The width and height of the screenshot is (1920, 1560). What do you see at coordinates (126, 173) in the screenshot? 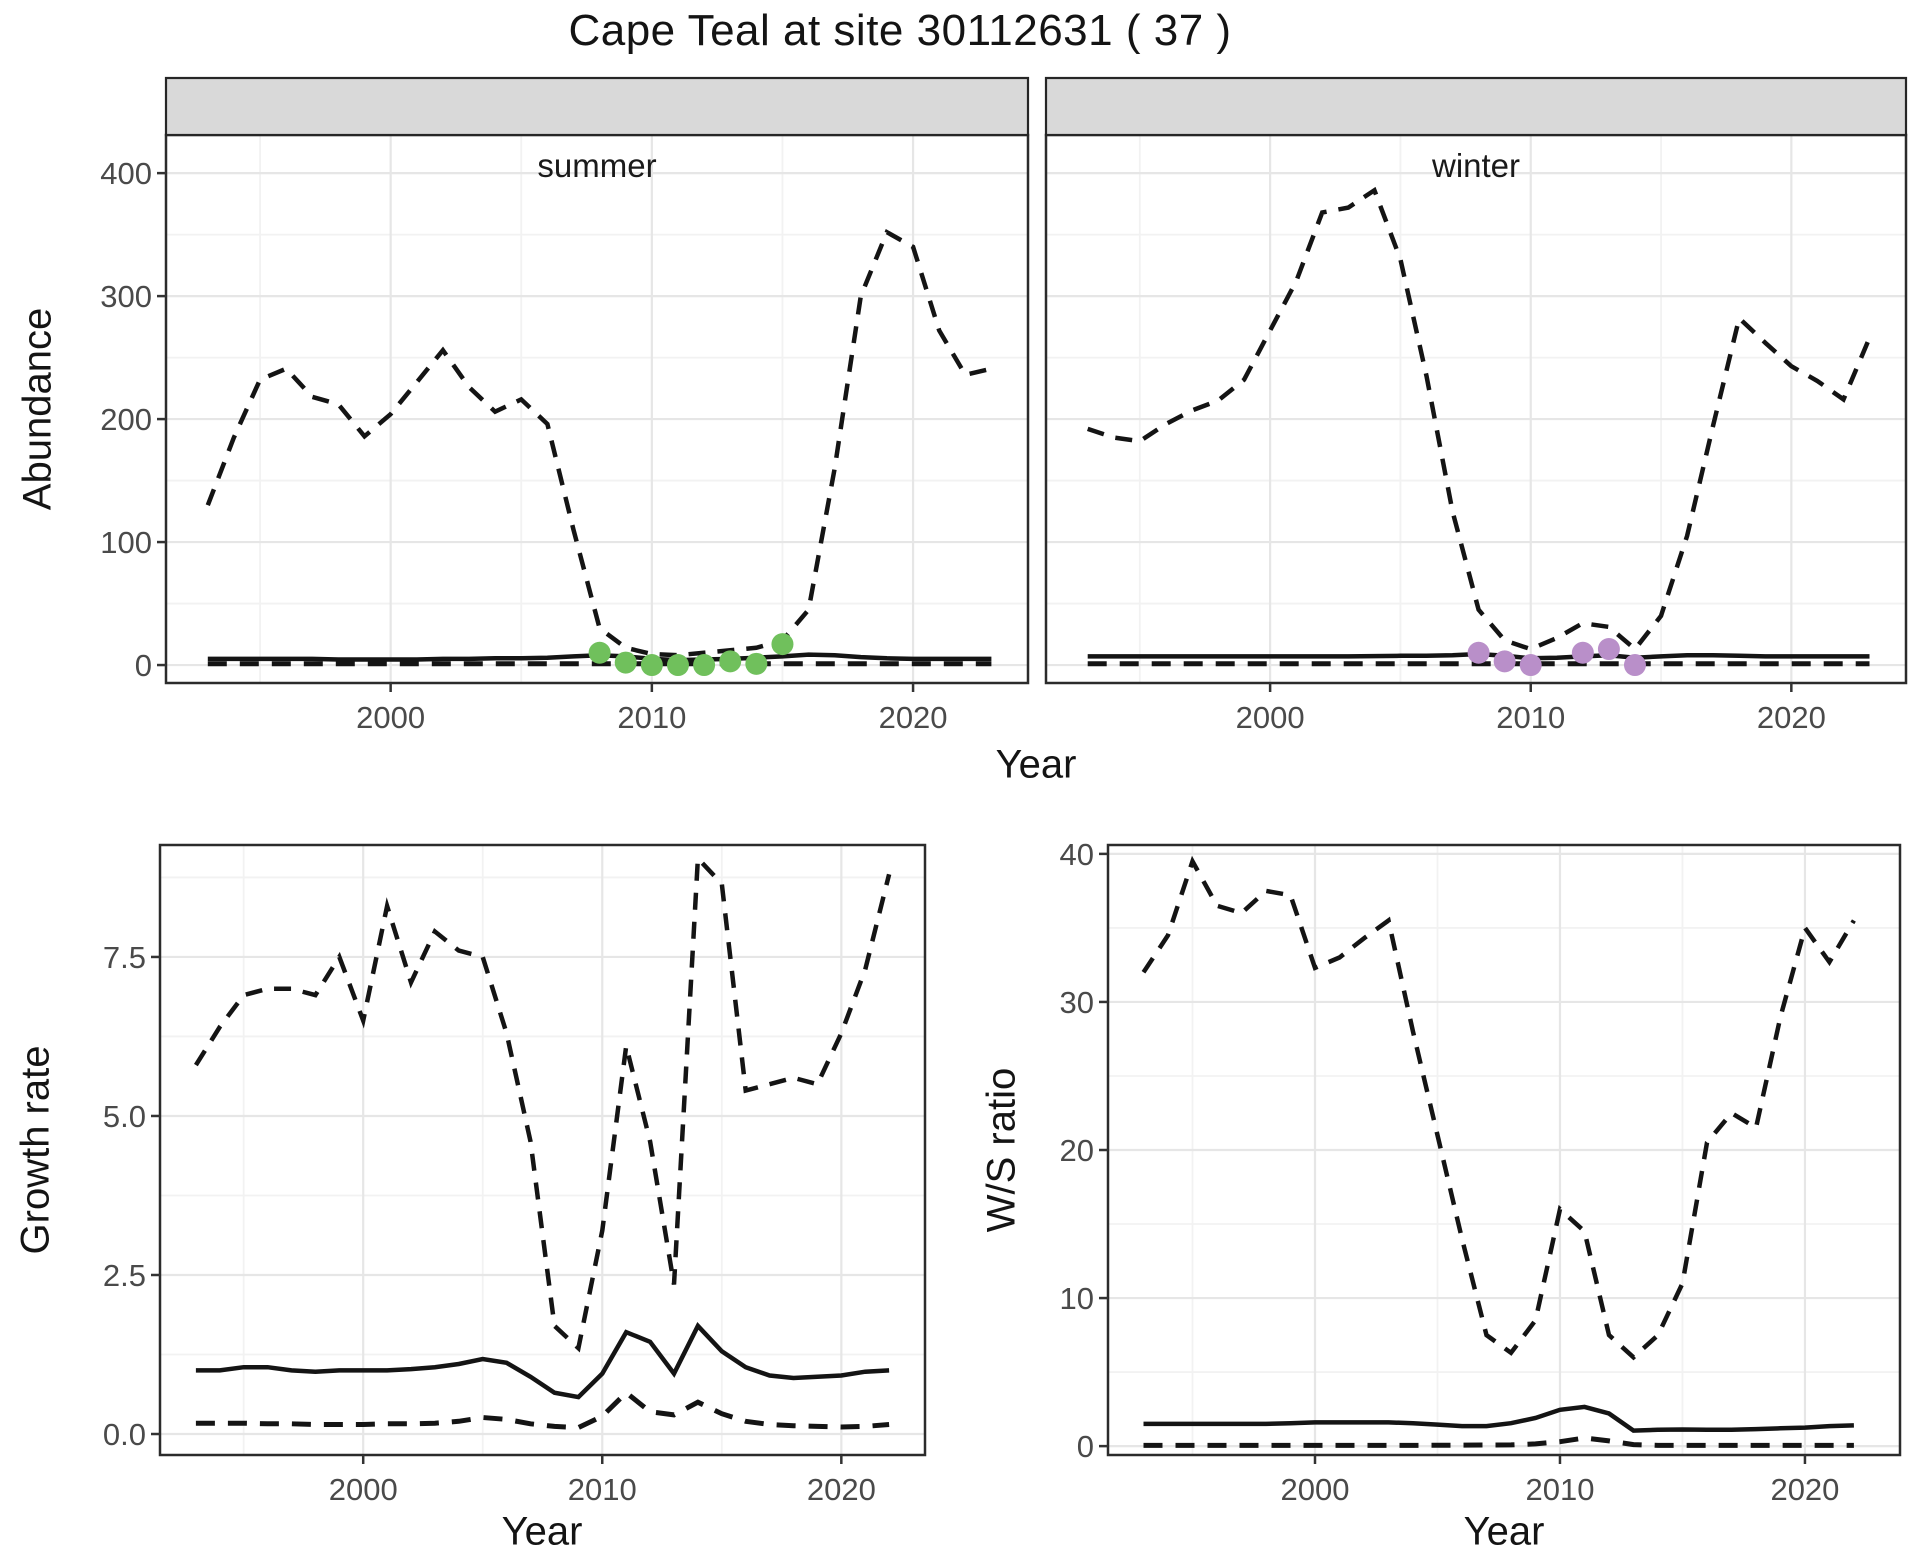
I see `y-tick-label: 400` at bounding box center [126, 173].